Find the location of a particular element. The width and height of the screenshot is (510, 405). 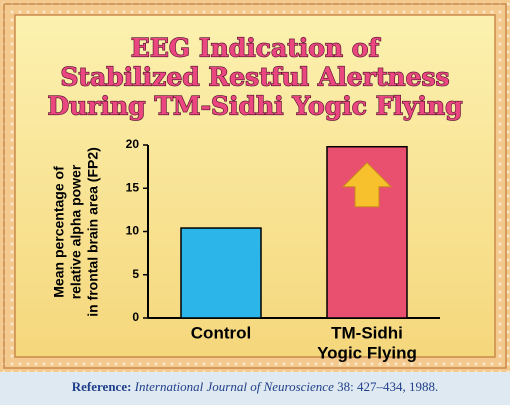

arrow-icon is located at coordinates (367, 185).